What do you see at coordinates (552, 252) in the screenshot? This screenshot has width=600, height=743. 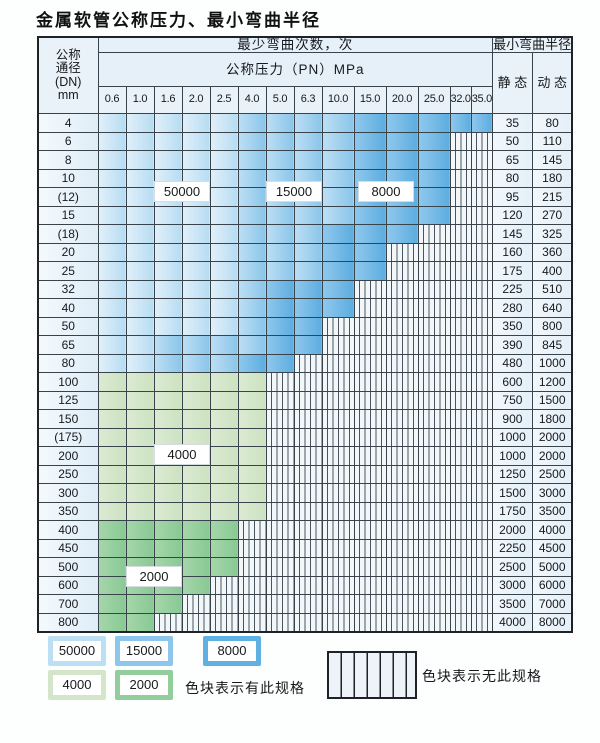 I see `dynamic-value-cell: 360` at bounding box center [552, 252].